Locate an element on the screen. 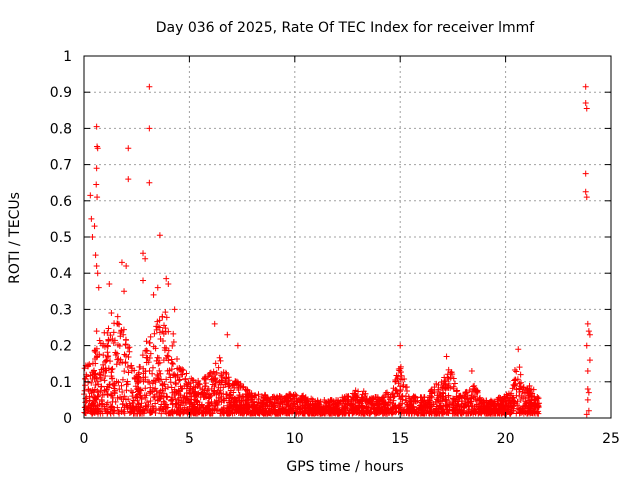 Image resolution: width=640 pixels, height=480 pixels. y-tick-label: 1 is located at coordinates (67, 57).